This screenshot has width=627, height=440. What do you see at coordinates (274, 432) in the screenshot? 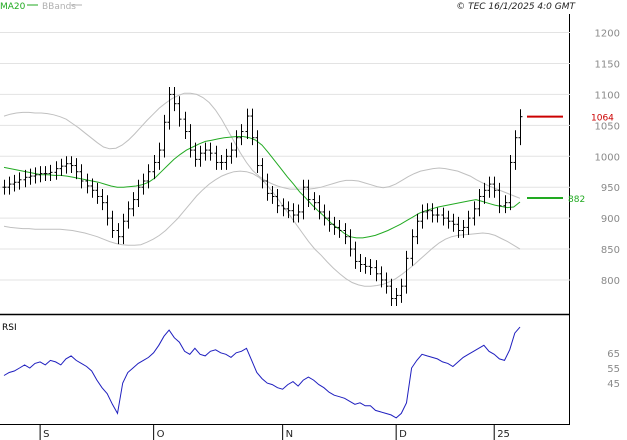
I see `x-tick-labels: S O N D 25` at bounding box center [274, 432].